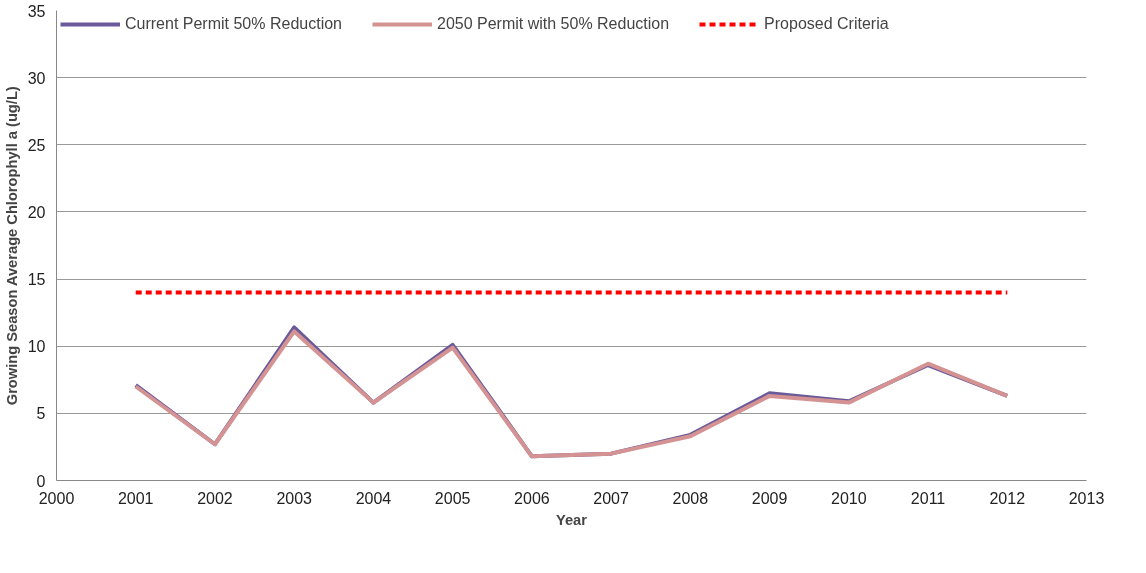  What do you see at coordinates (135, 498) in the screenshot?
I see `x-tick-label: 2001` at bounding box center [135, 498].